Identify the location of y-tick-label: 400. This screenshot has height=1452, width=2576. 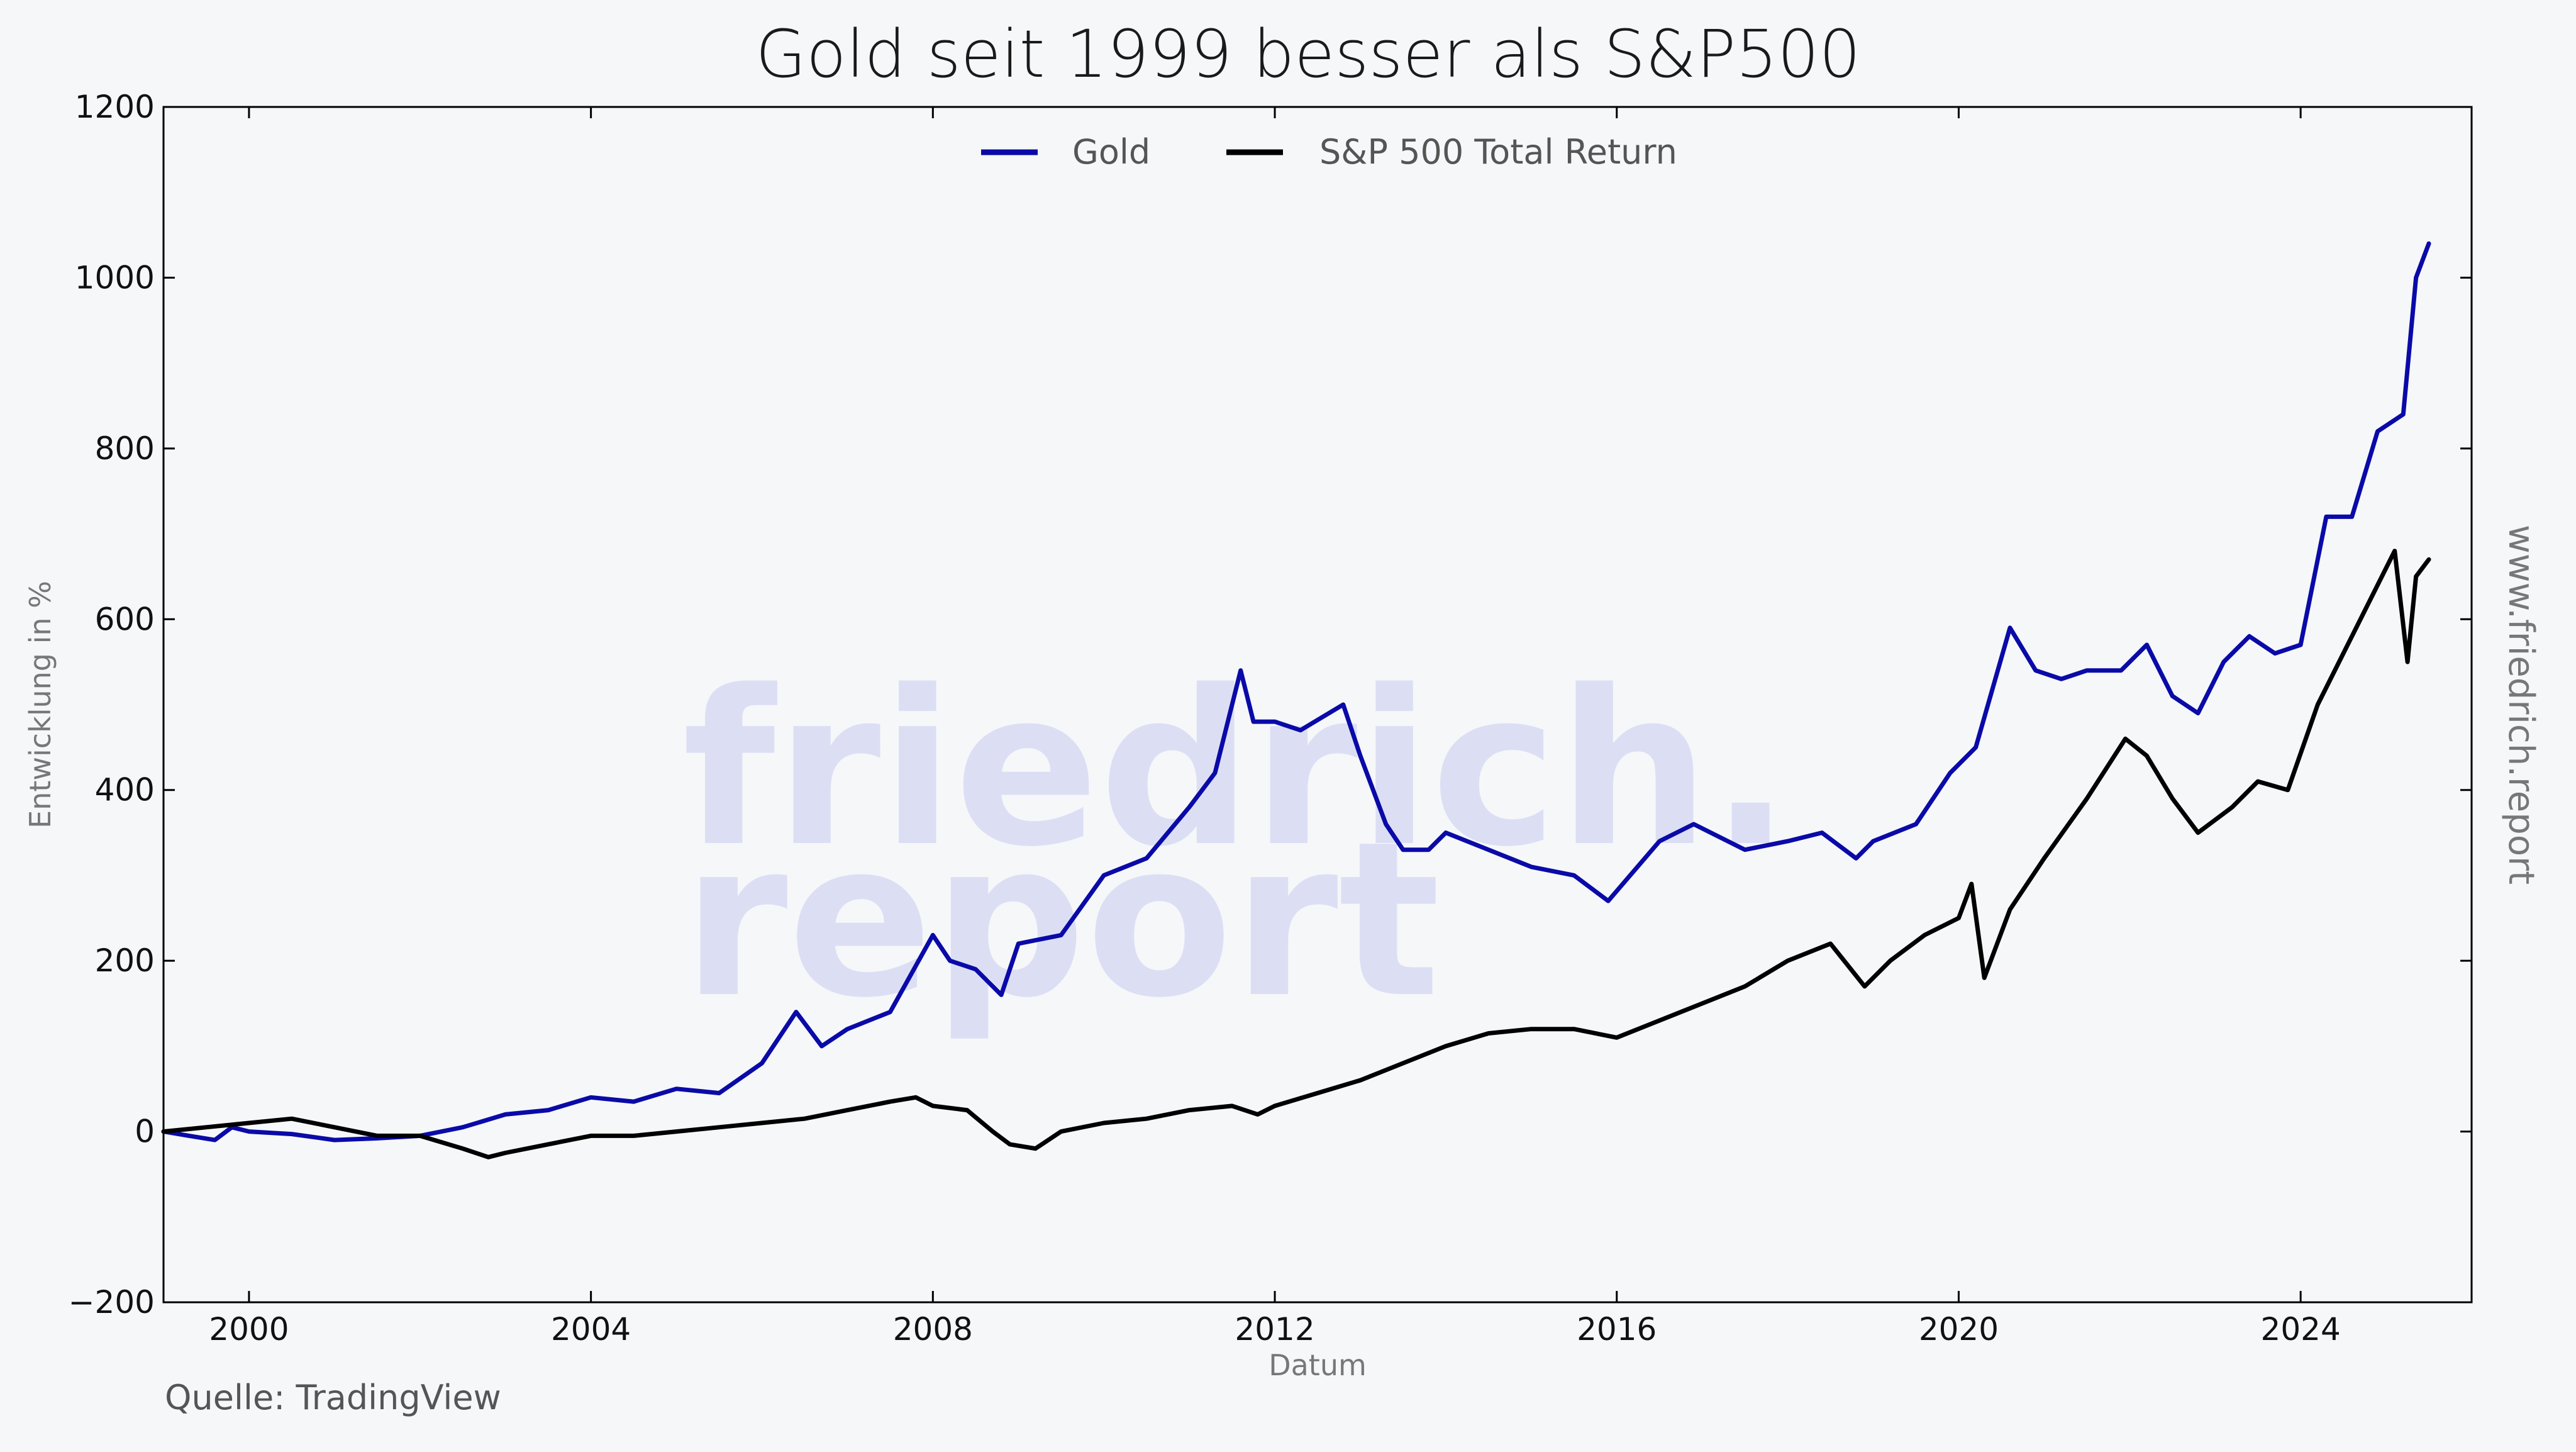
(125, 790).